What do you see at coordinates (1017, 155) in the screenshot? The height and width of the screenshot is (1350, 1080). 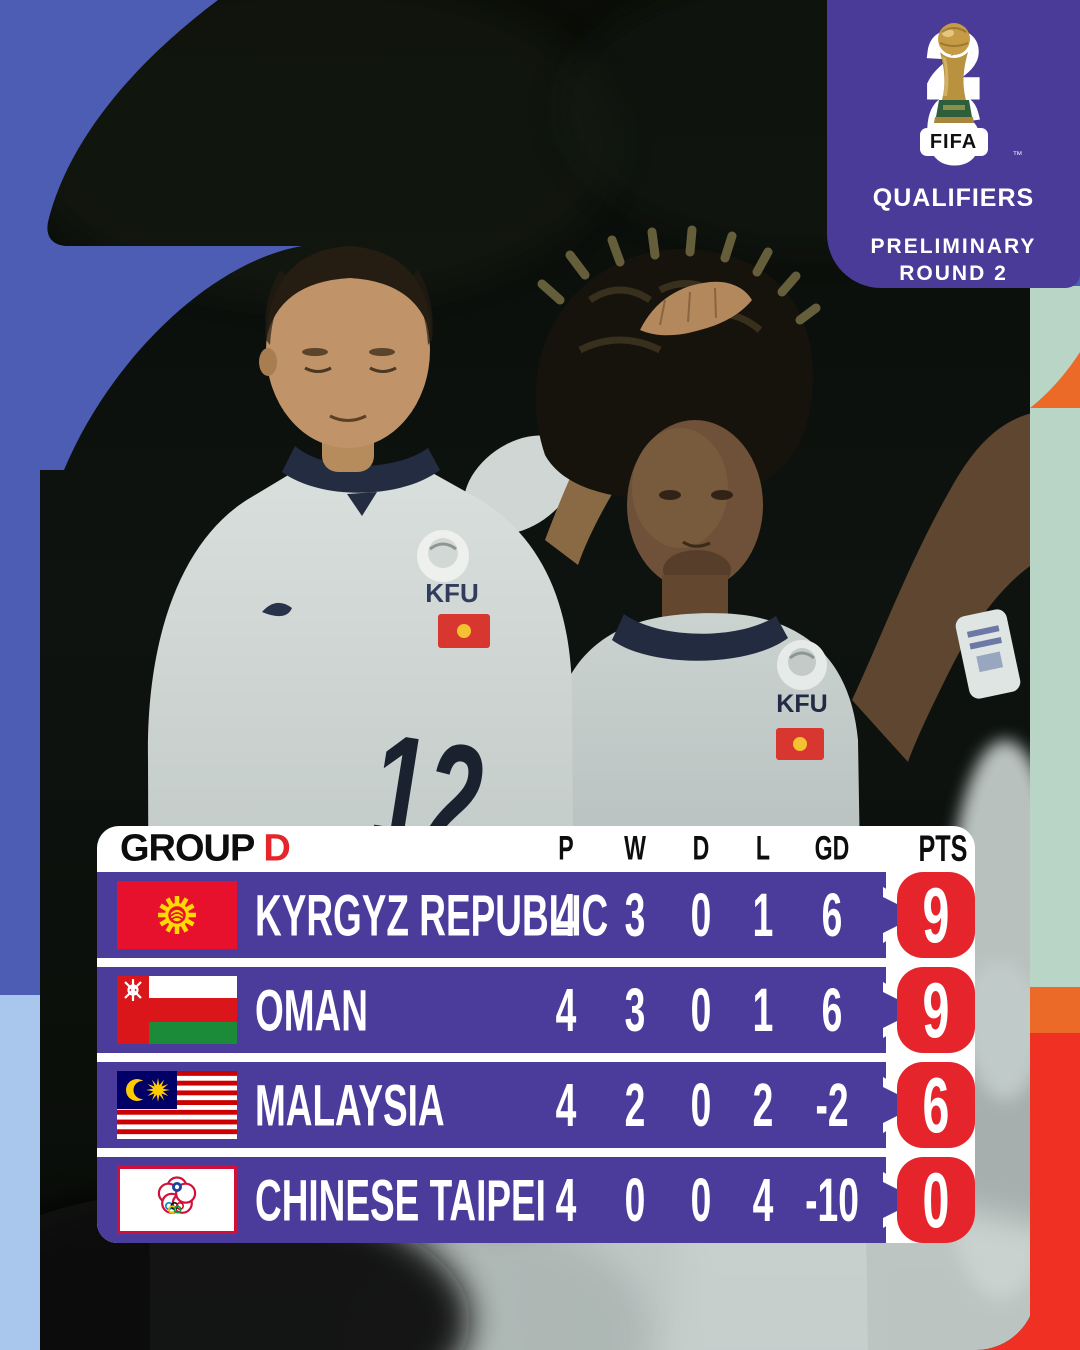 I see `trademark-symbol: ™` at bounding box center [1017, 155].